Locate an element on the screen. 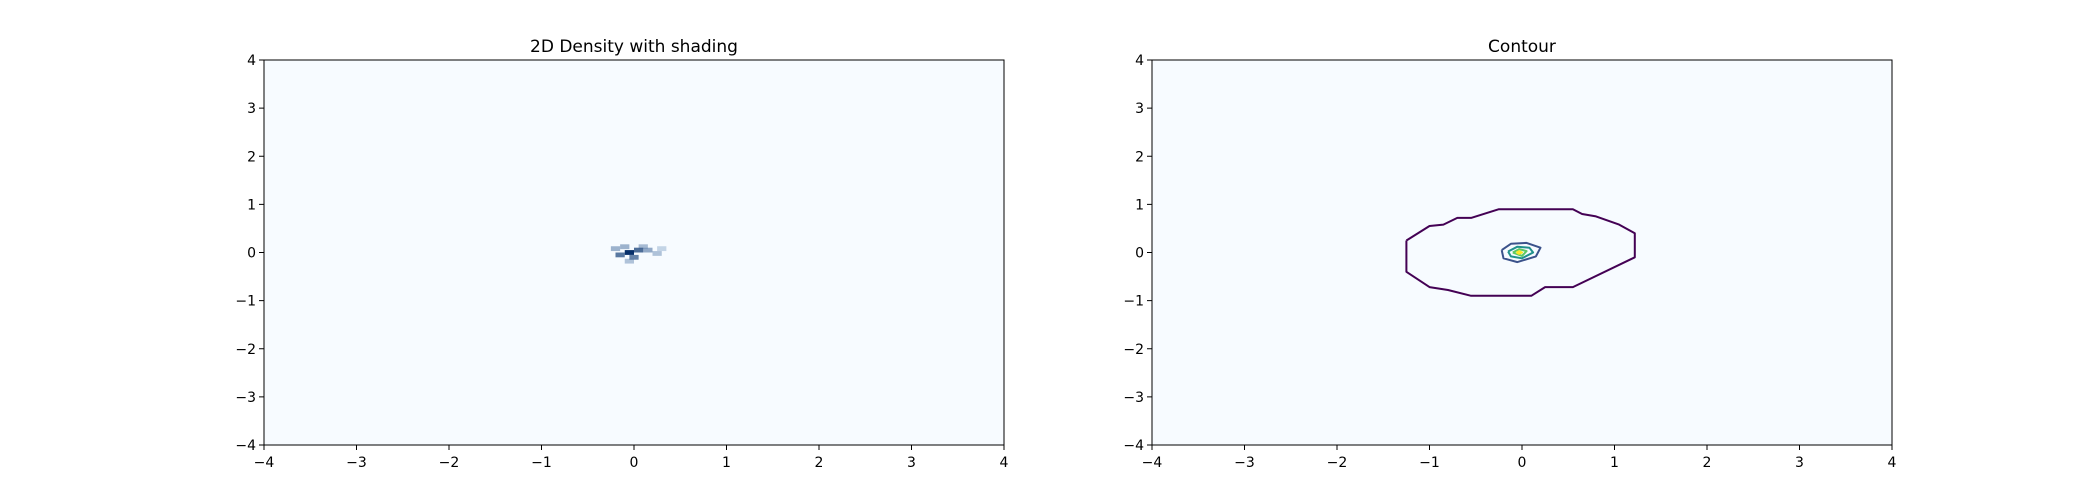 The width and height of the screenshot is (2100, 500). density-x-axis: −4 −3 −2 −1 0 1 2 3 4 is located at coordinates (631, 458).